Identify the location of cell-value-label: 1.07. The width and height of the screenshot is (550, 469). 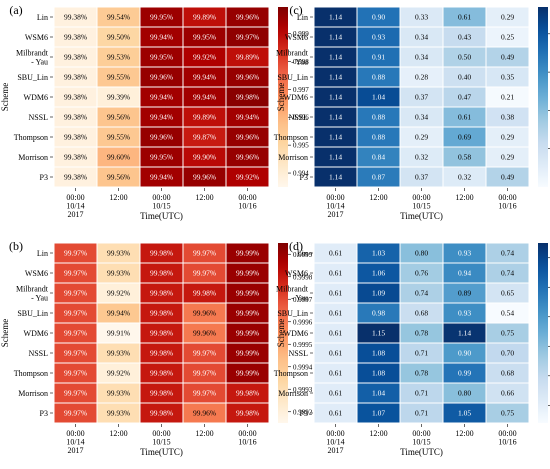
(378, 413).